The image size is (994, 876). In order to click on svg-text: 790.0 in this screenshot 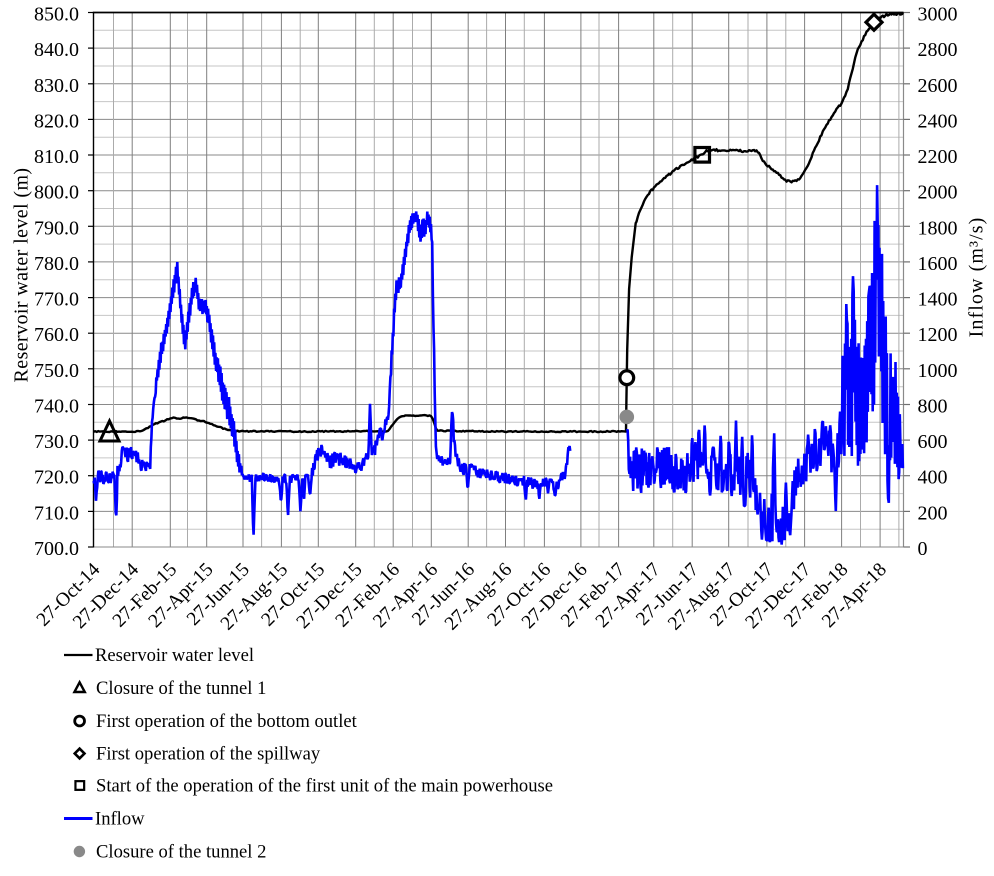, I will do `click(56, 228)`.